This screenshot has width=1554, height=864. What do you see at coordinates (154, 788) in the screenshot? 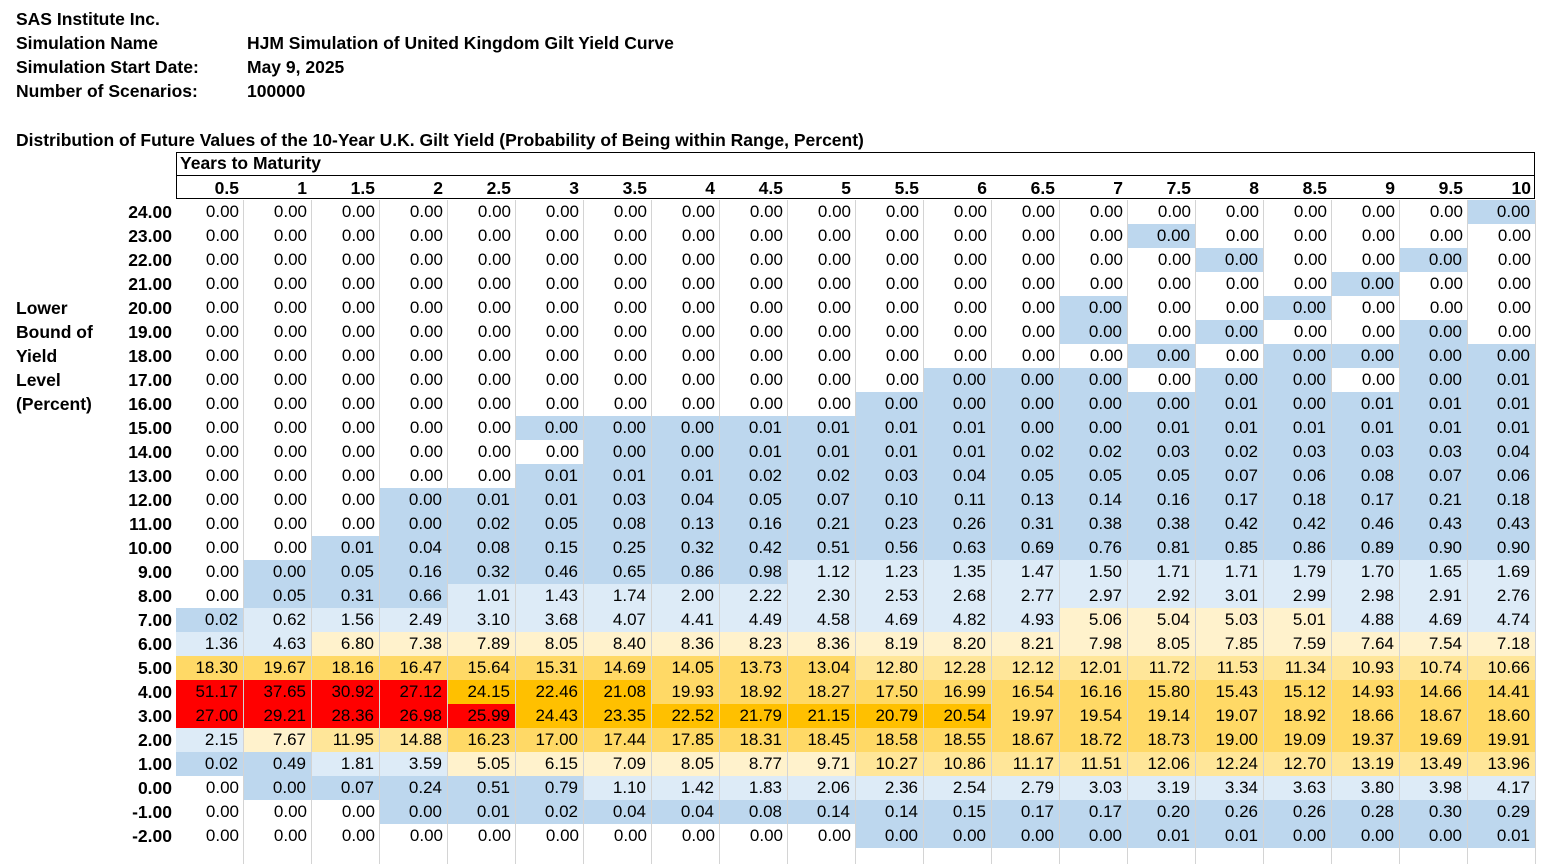
I see `row-label: 0.00` at bounding box center [154, 788].